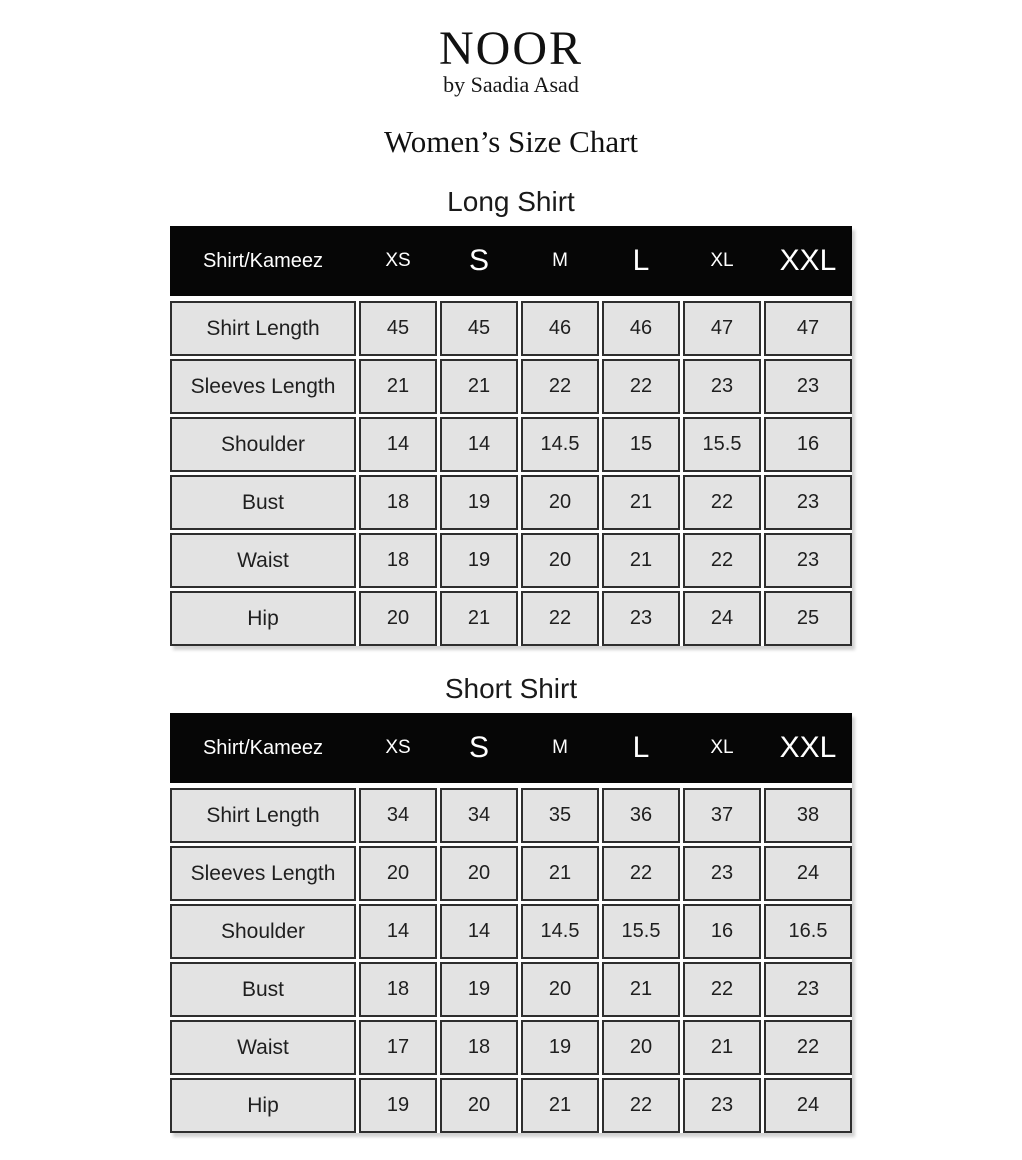 This screenshot has height=1160, width=1022. Describe the element at coordinates (808, 816) in the screenshot. I see `table-cell: 38` at that location.